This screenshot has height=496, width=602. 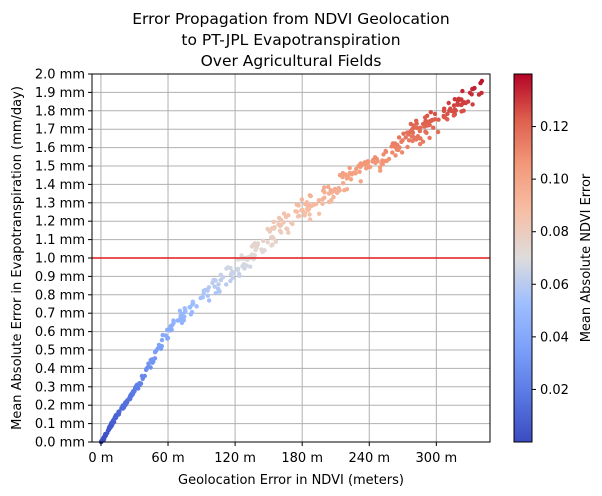 I want to click on y-tick-label: 2.0 mm, so click(x=60, y=75).